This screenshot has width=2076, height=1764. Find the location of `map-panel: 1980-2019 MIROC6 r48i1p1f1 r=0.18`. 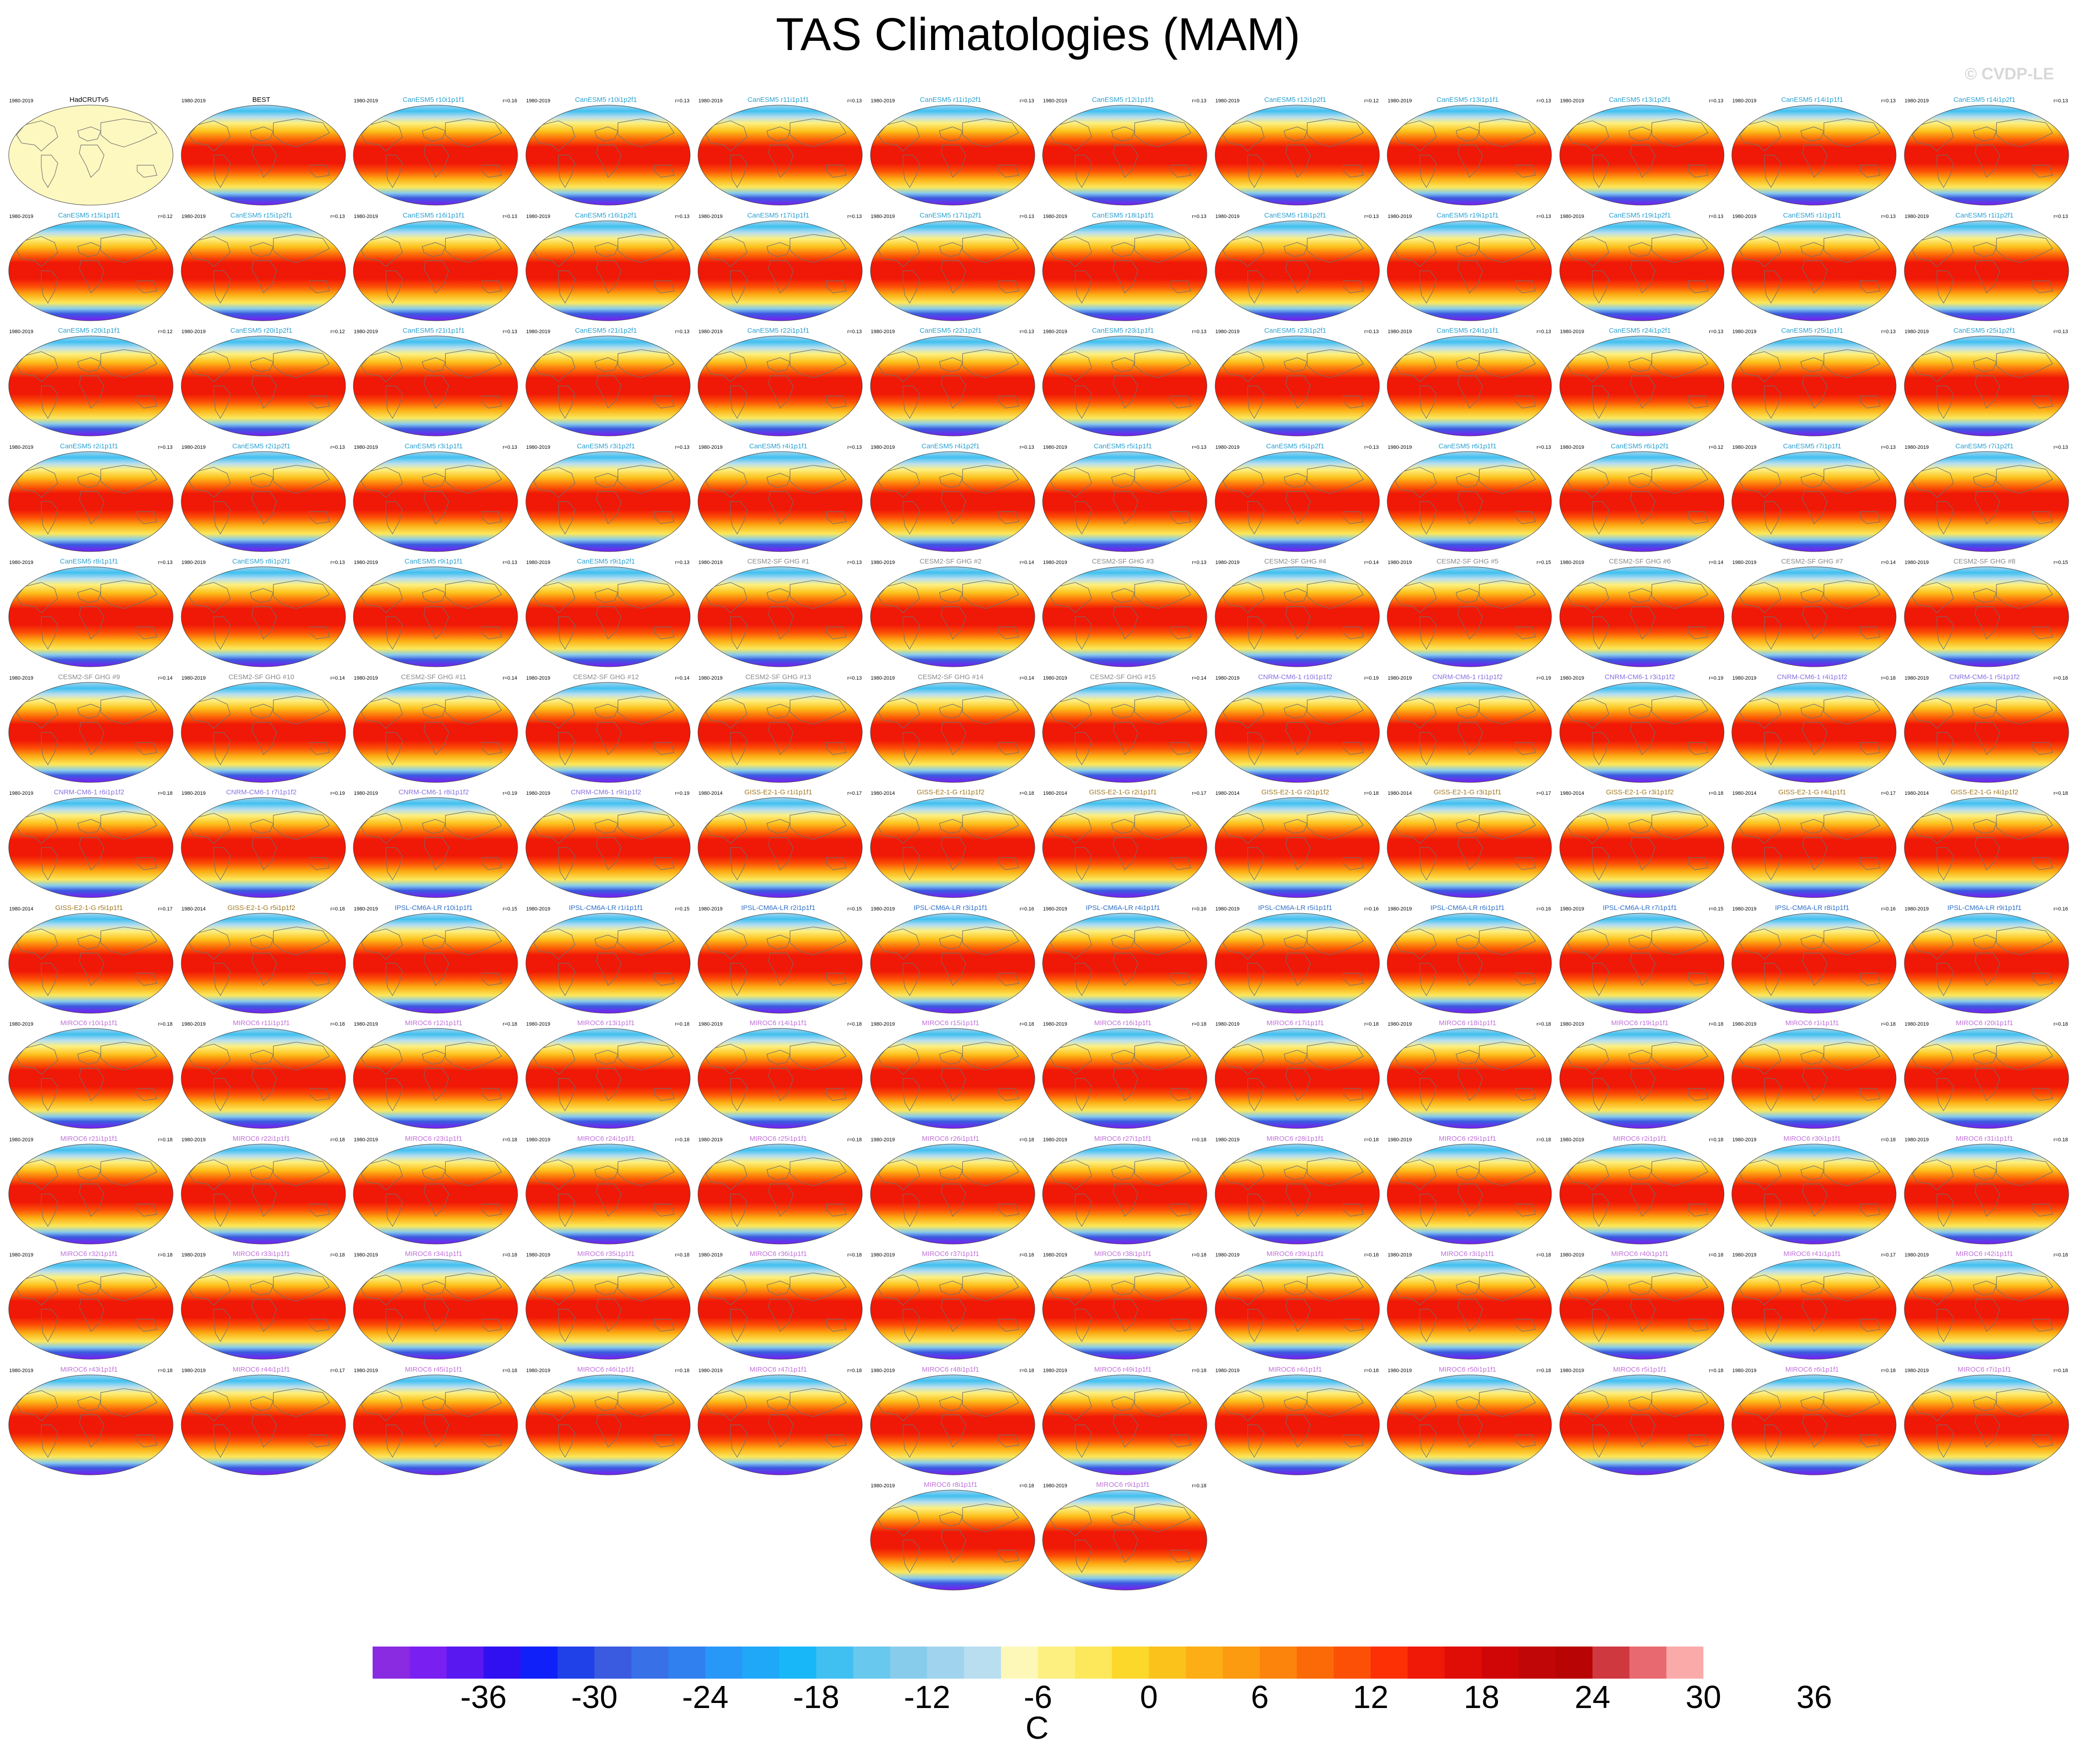

map-panel: 1980-2019 MIROC6 r48i1p1f1 r=0.18 is located at coordinates (951, 1425).